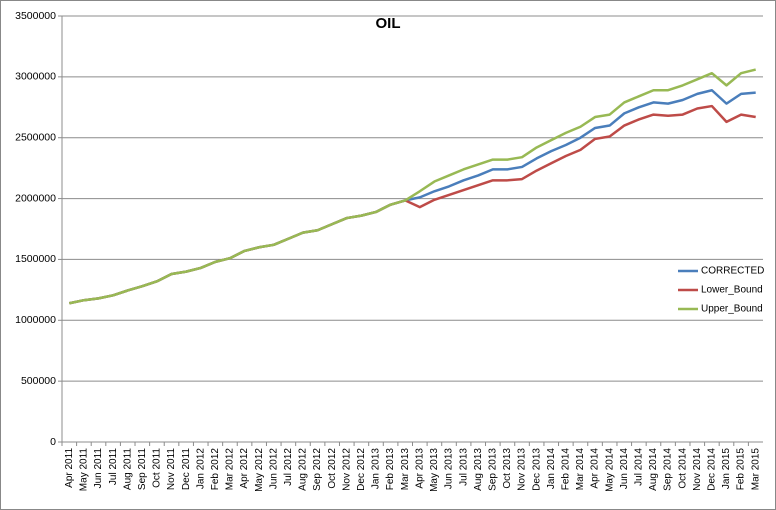 This screenshot has width=776, height=510. What do you see at coordinates (755, 469) in the screenshot?
I see `x-tick-label: Mar 2015` at bounding box center [755, 469].